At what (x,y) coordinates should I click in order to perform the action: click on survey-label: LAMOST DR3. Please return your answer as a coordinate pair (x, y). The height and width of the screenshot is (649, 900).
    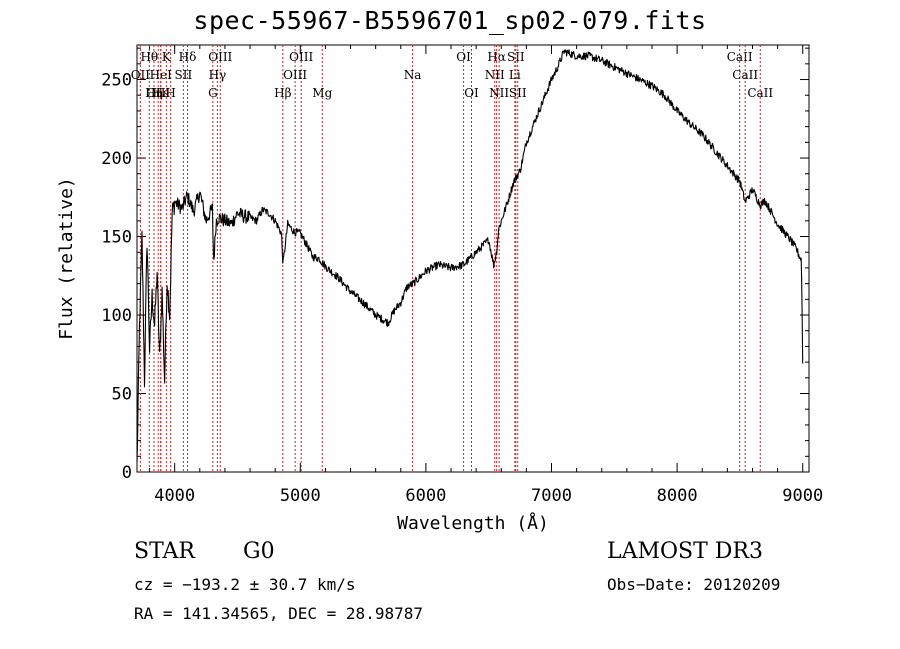
    Looking at the image, I should click on (685, 551).